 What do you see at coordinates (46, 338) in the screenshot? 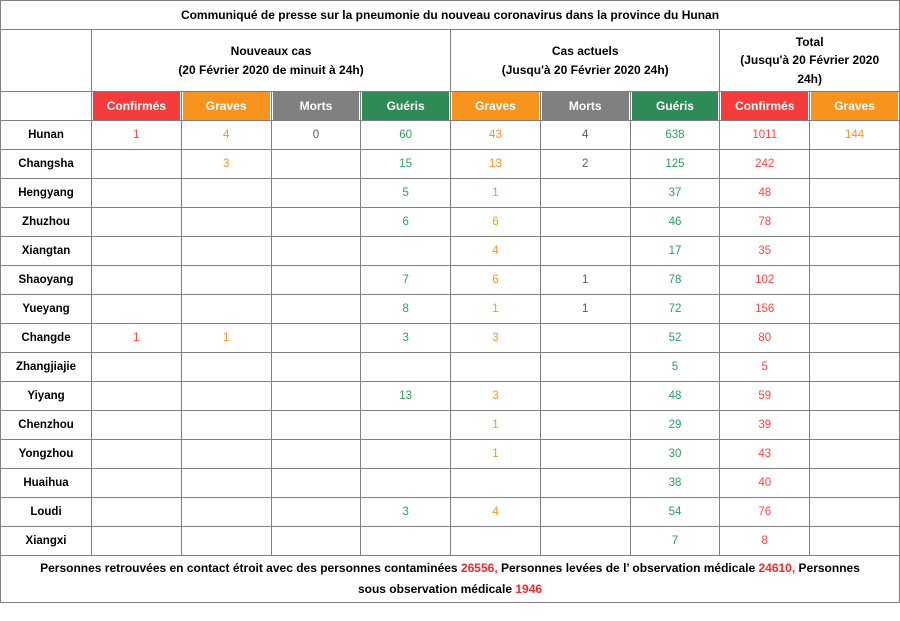
I see `region-cell: Changde` at bounding box center [46, 338].